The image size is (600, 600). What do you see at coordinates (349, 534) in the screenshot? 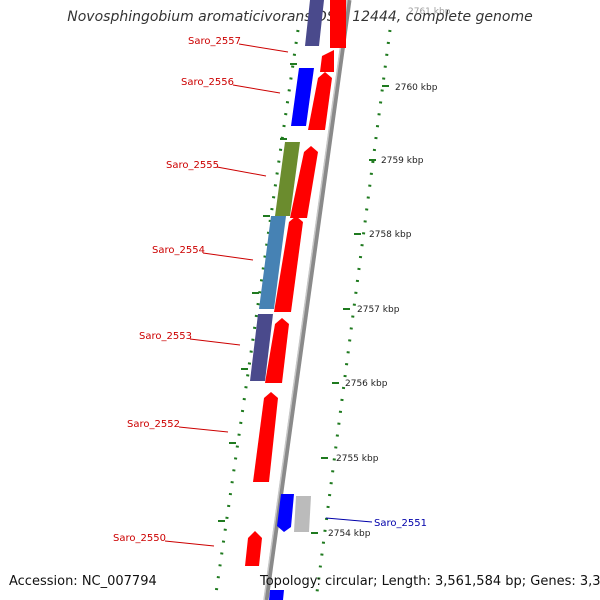
I see `tick-label-2754: 2754 kbp` at bounding box center [349, 534].